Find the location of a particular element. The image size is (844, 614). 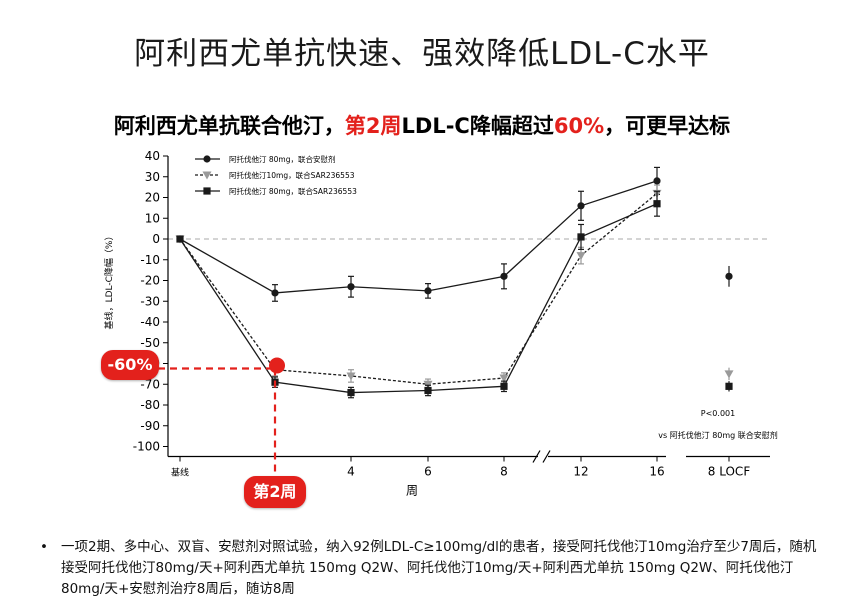

y-tick-label: 40 is located at coordinates (152, 156).